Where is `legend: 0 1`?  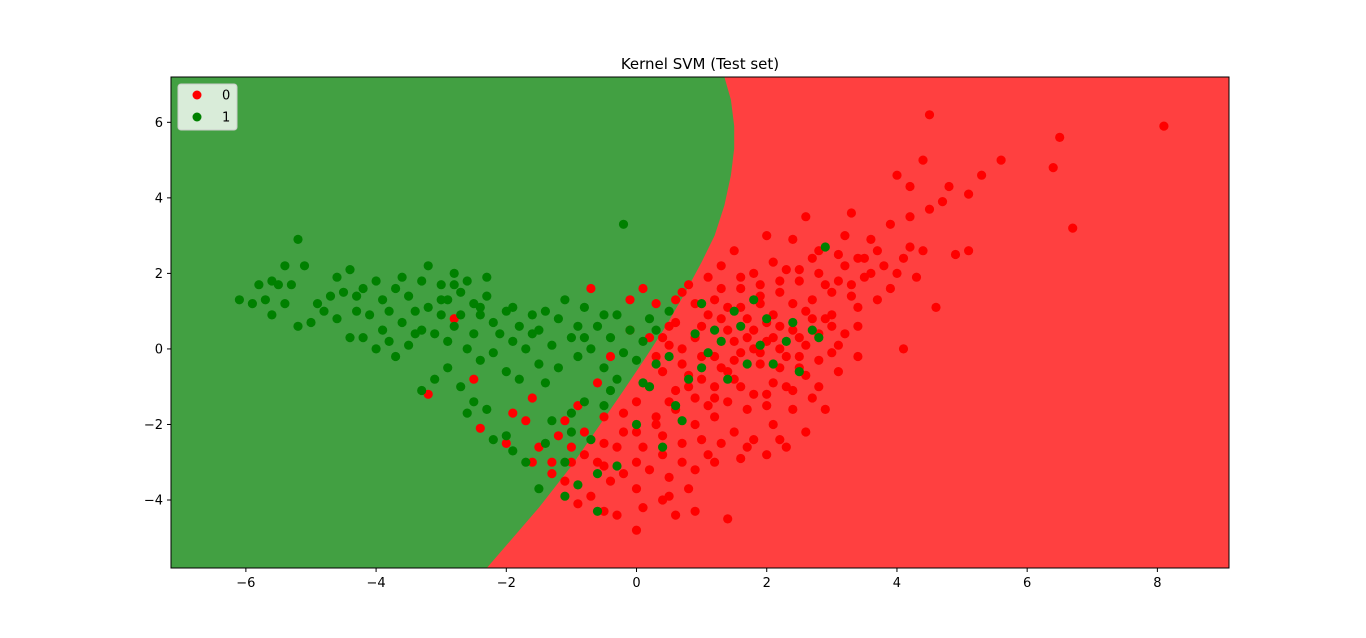 legend: 0 1 is located at coordinates (207, 107).